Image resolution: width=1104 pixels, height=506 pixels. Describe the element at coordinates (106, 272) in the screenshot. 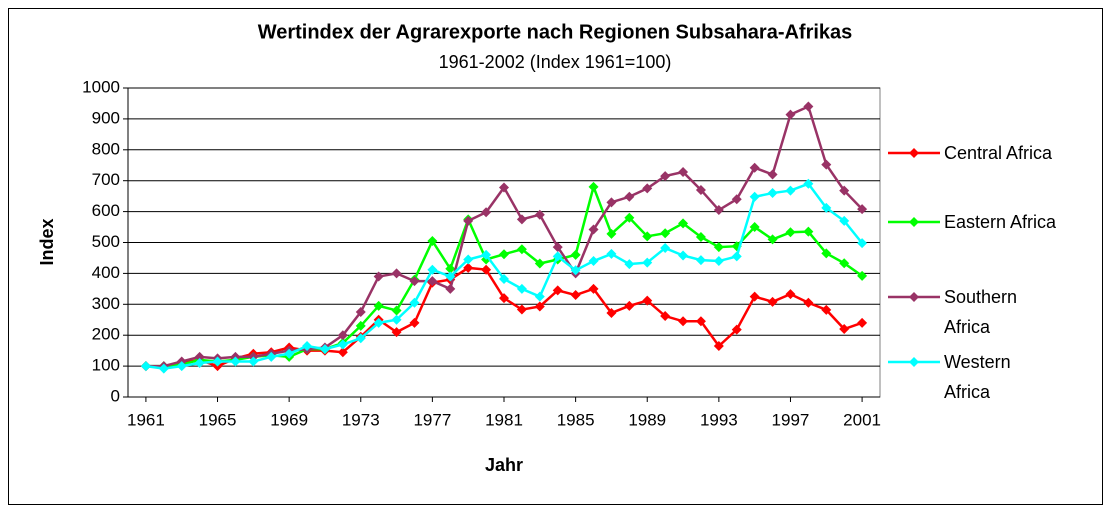

I see `y-tick-label: 400` at that location.